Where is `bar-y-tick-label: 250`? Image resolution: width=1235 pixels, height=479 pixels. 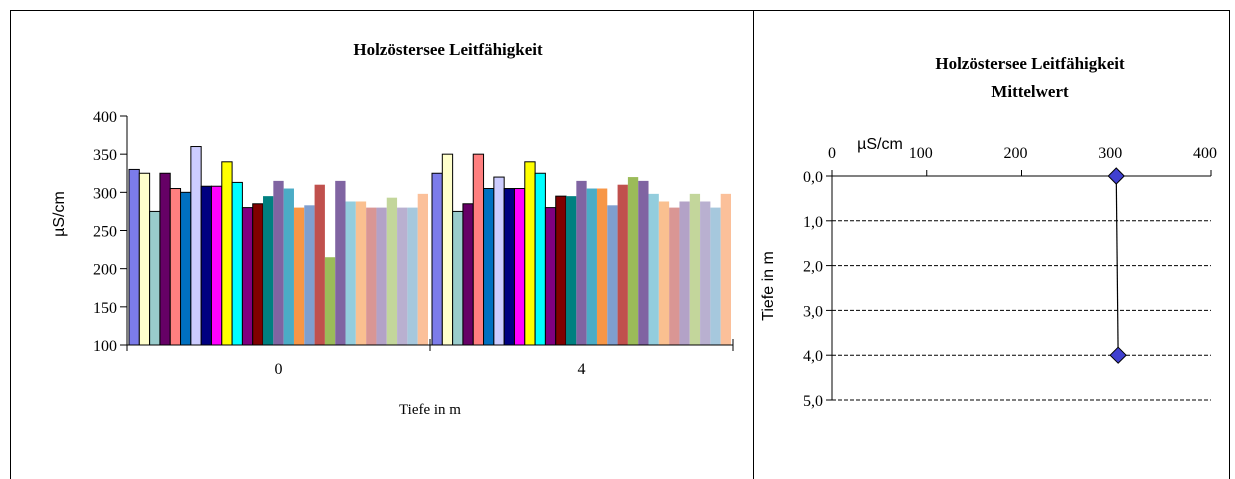
bar-y-tick-label: 250 is located at coordinates (105, 232).